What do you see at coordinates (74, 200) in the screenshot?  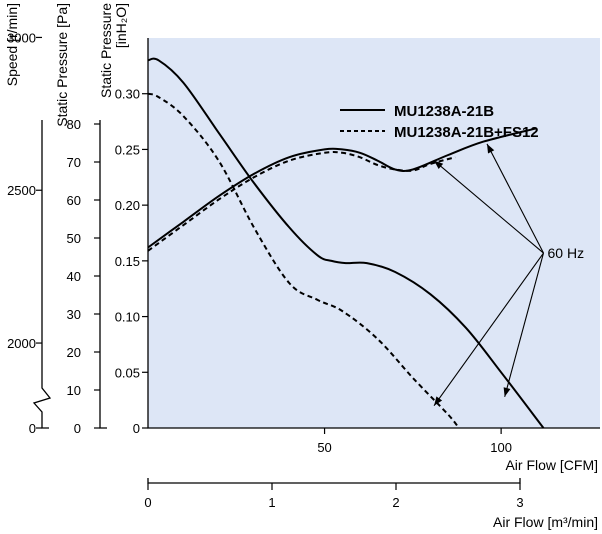 I see `pa-tick-label: 60` at bounding box center [74, 200].